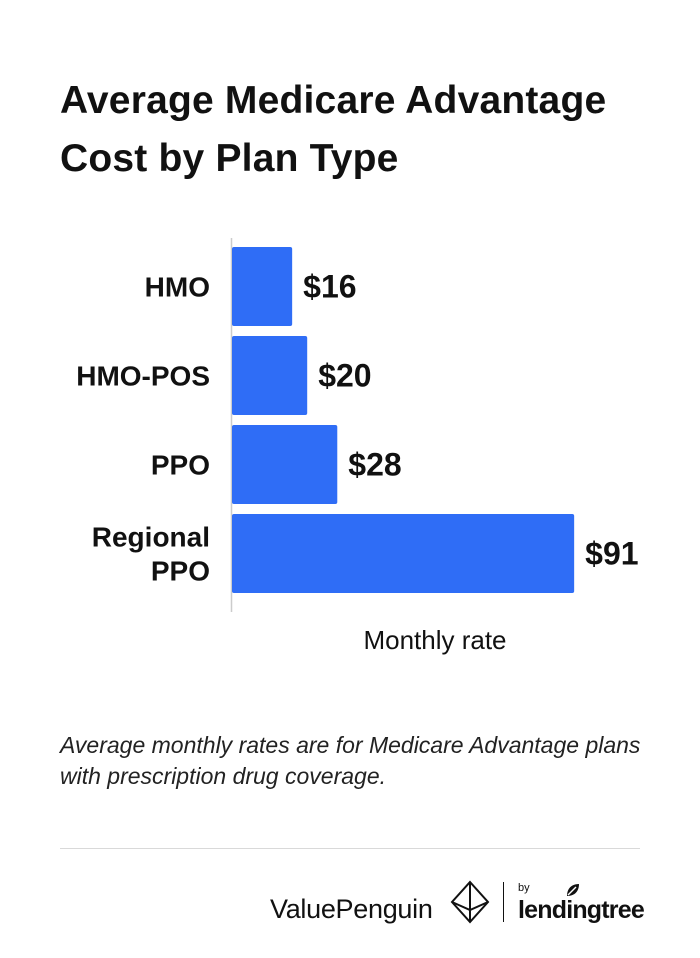 Image resolution: width=700 pixels, height=958 pixels. I want to click on bar-hmo, so click(262, 286).